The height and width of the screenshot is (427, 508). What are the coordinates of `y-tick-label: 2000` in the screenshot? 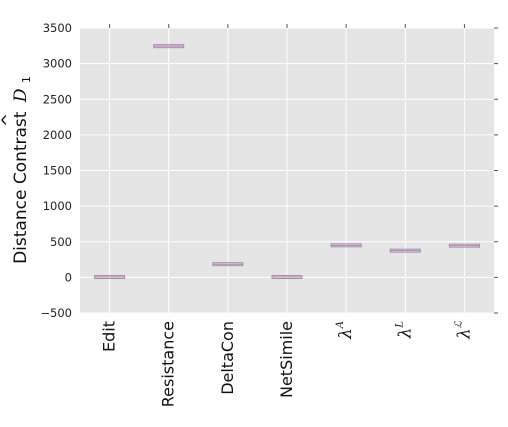 It's located at (57, 135).